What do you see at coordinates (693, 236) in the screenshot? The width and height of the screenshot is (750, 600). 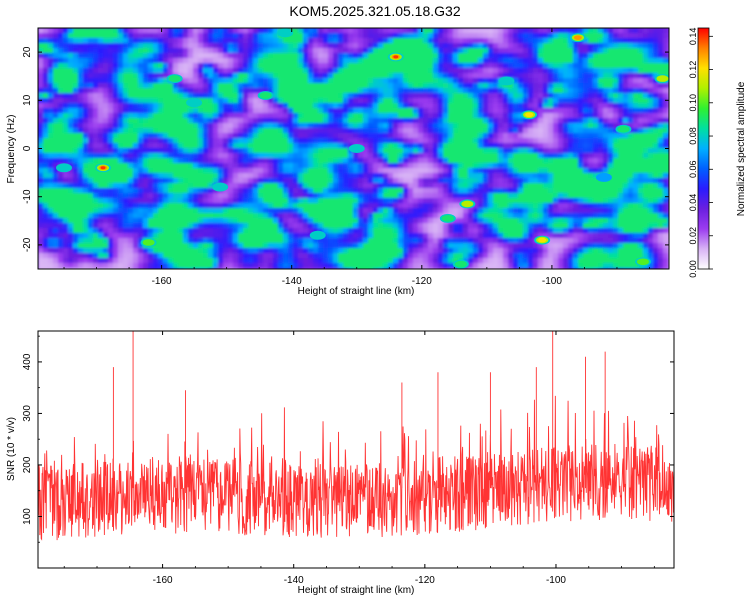 I see `colorbar-tick-label: 0.02` at bounding box center [693, 236].